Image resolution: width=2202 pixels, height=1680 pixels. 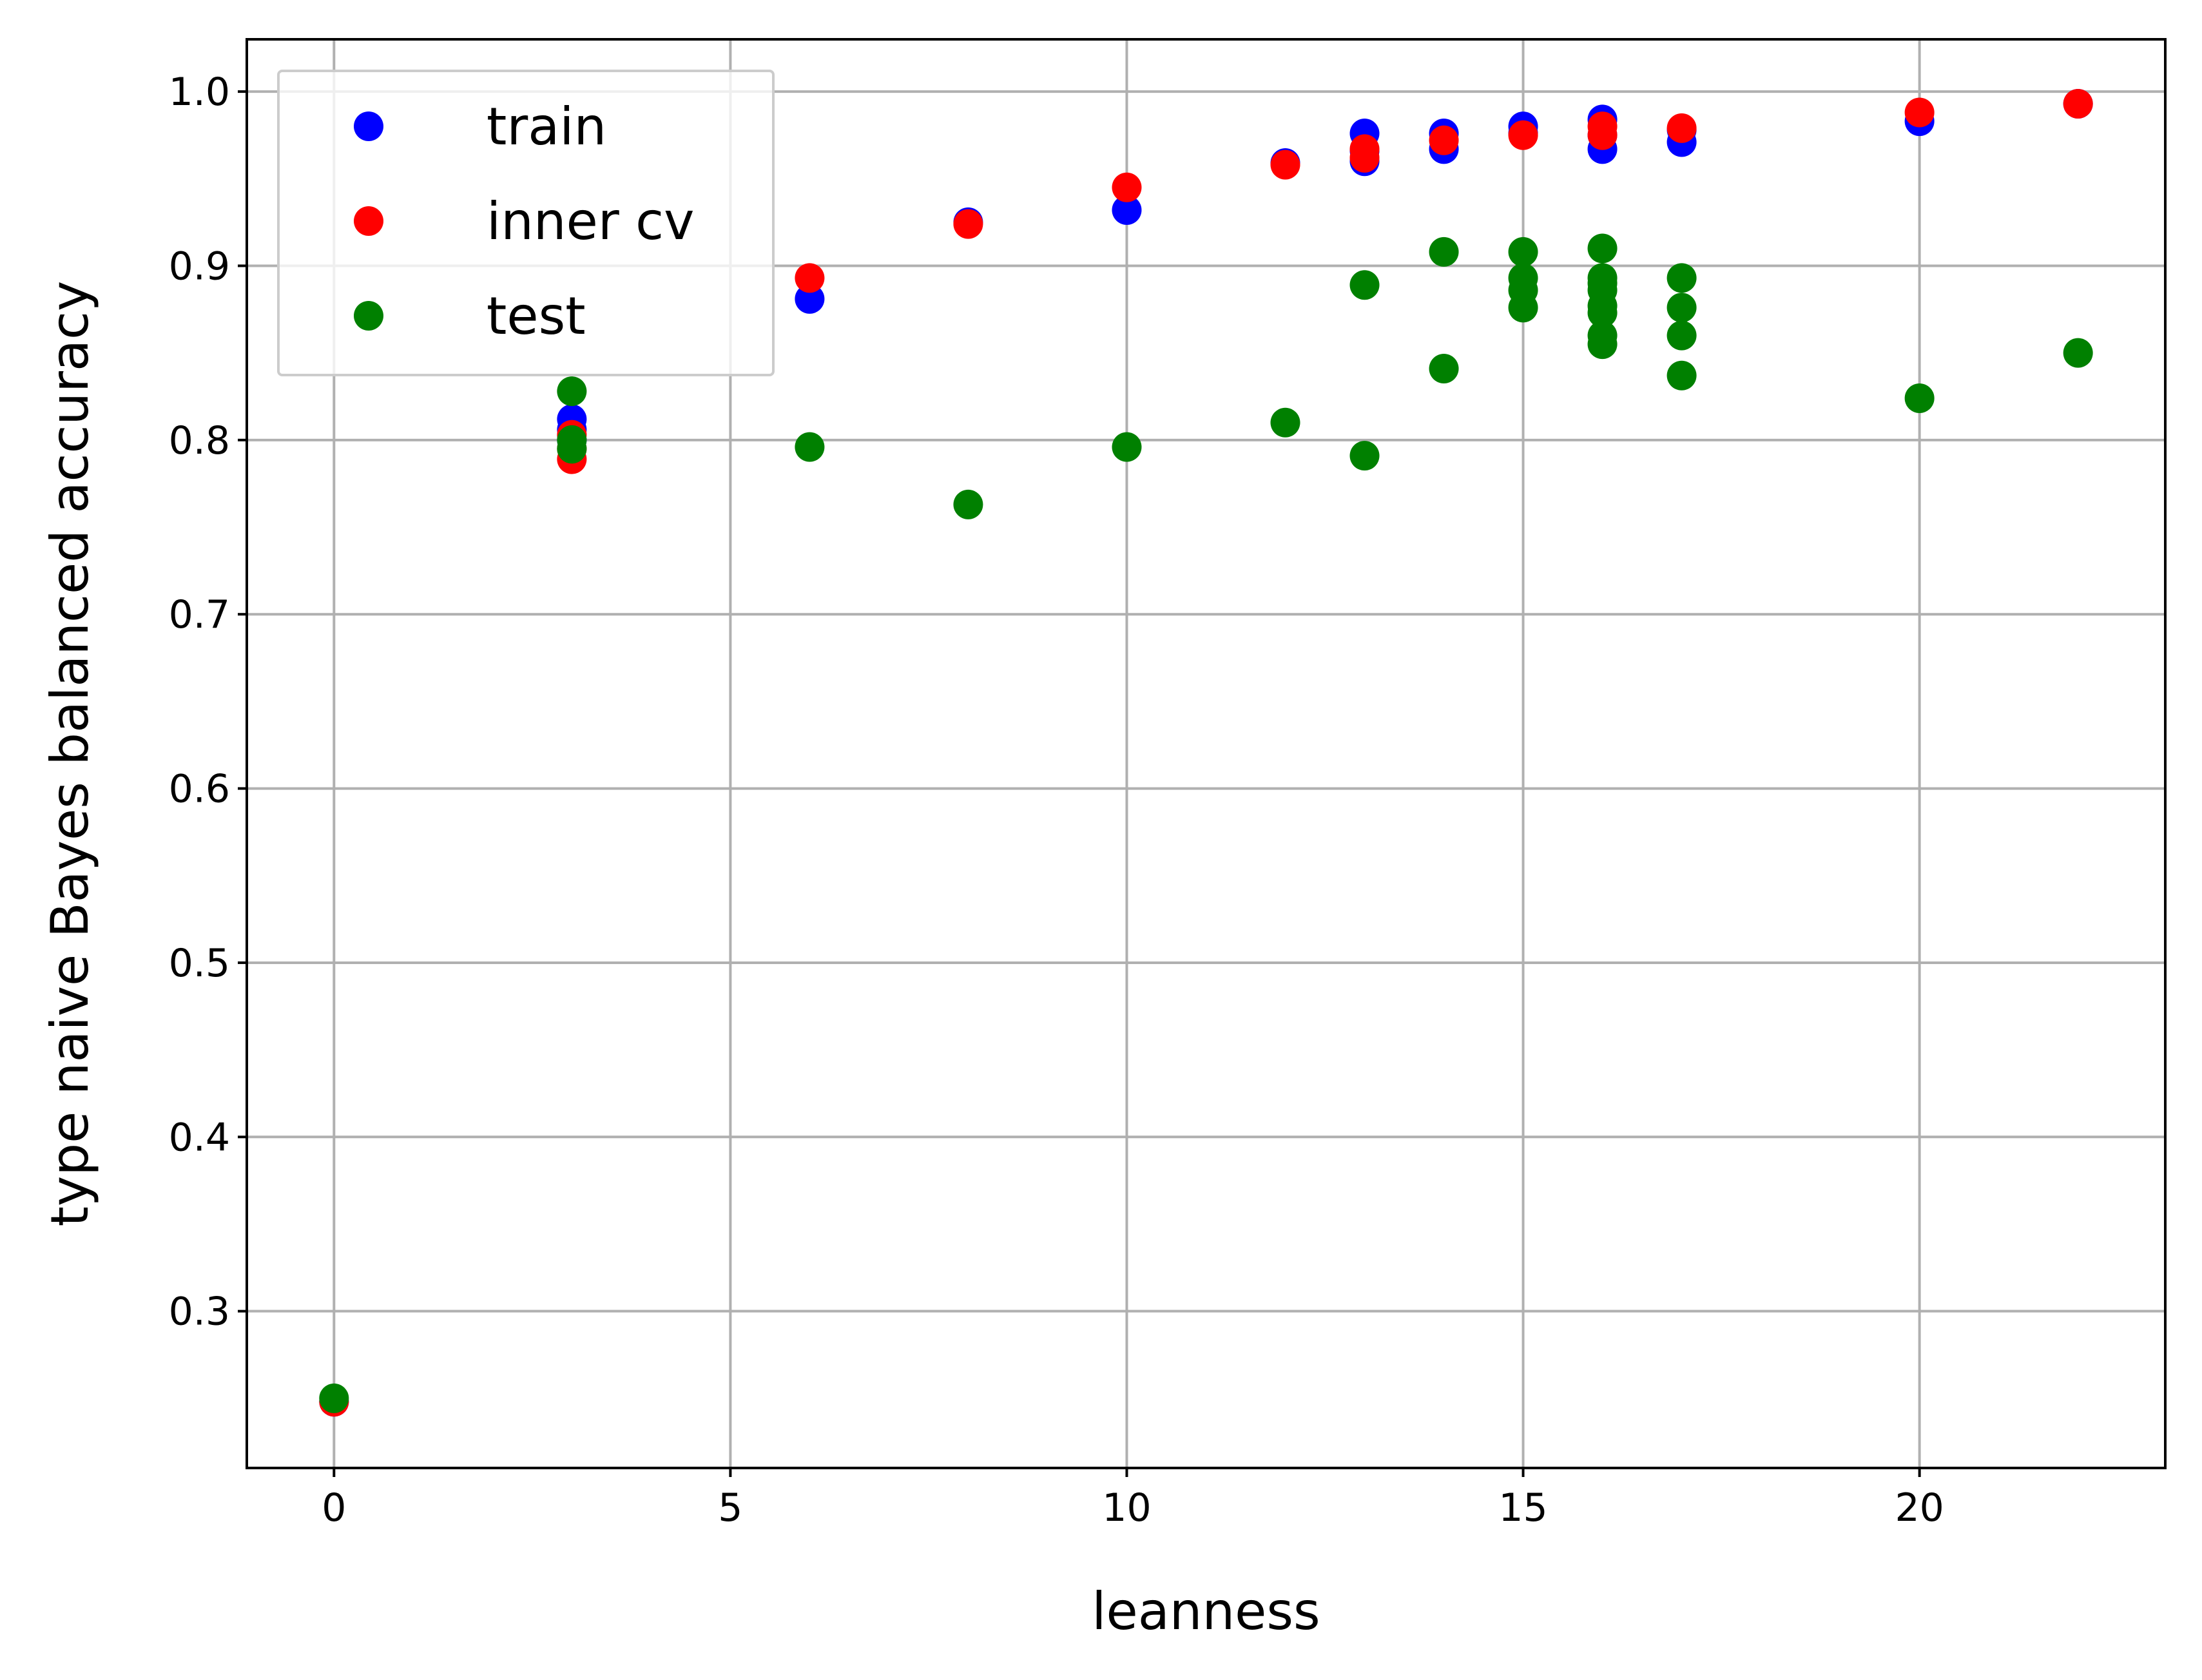 What do you see at coordinates (334, 1507) in the screenshot?
I see `x-tick-label: 0` at bounding box center [334, 1507].